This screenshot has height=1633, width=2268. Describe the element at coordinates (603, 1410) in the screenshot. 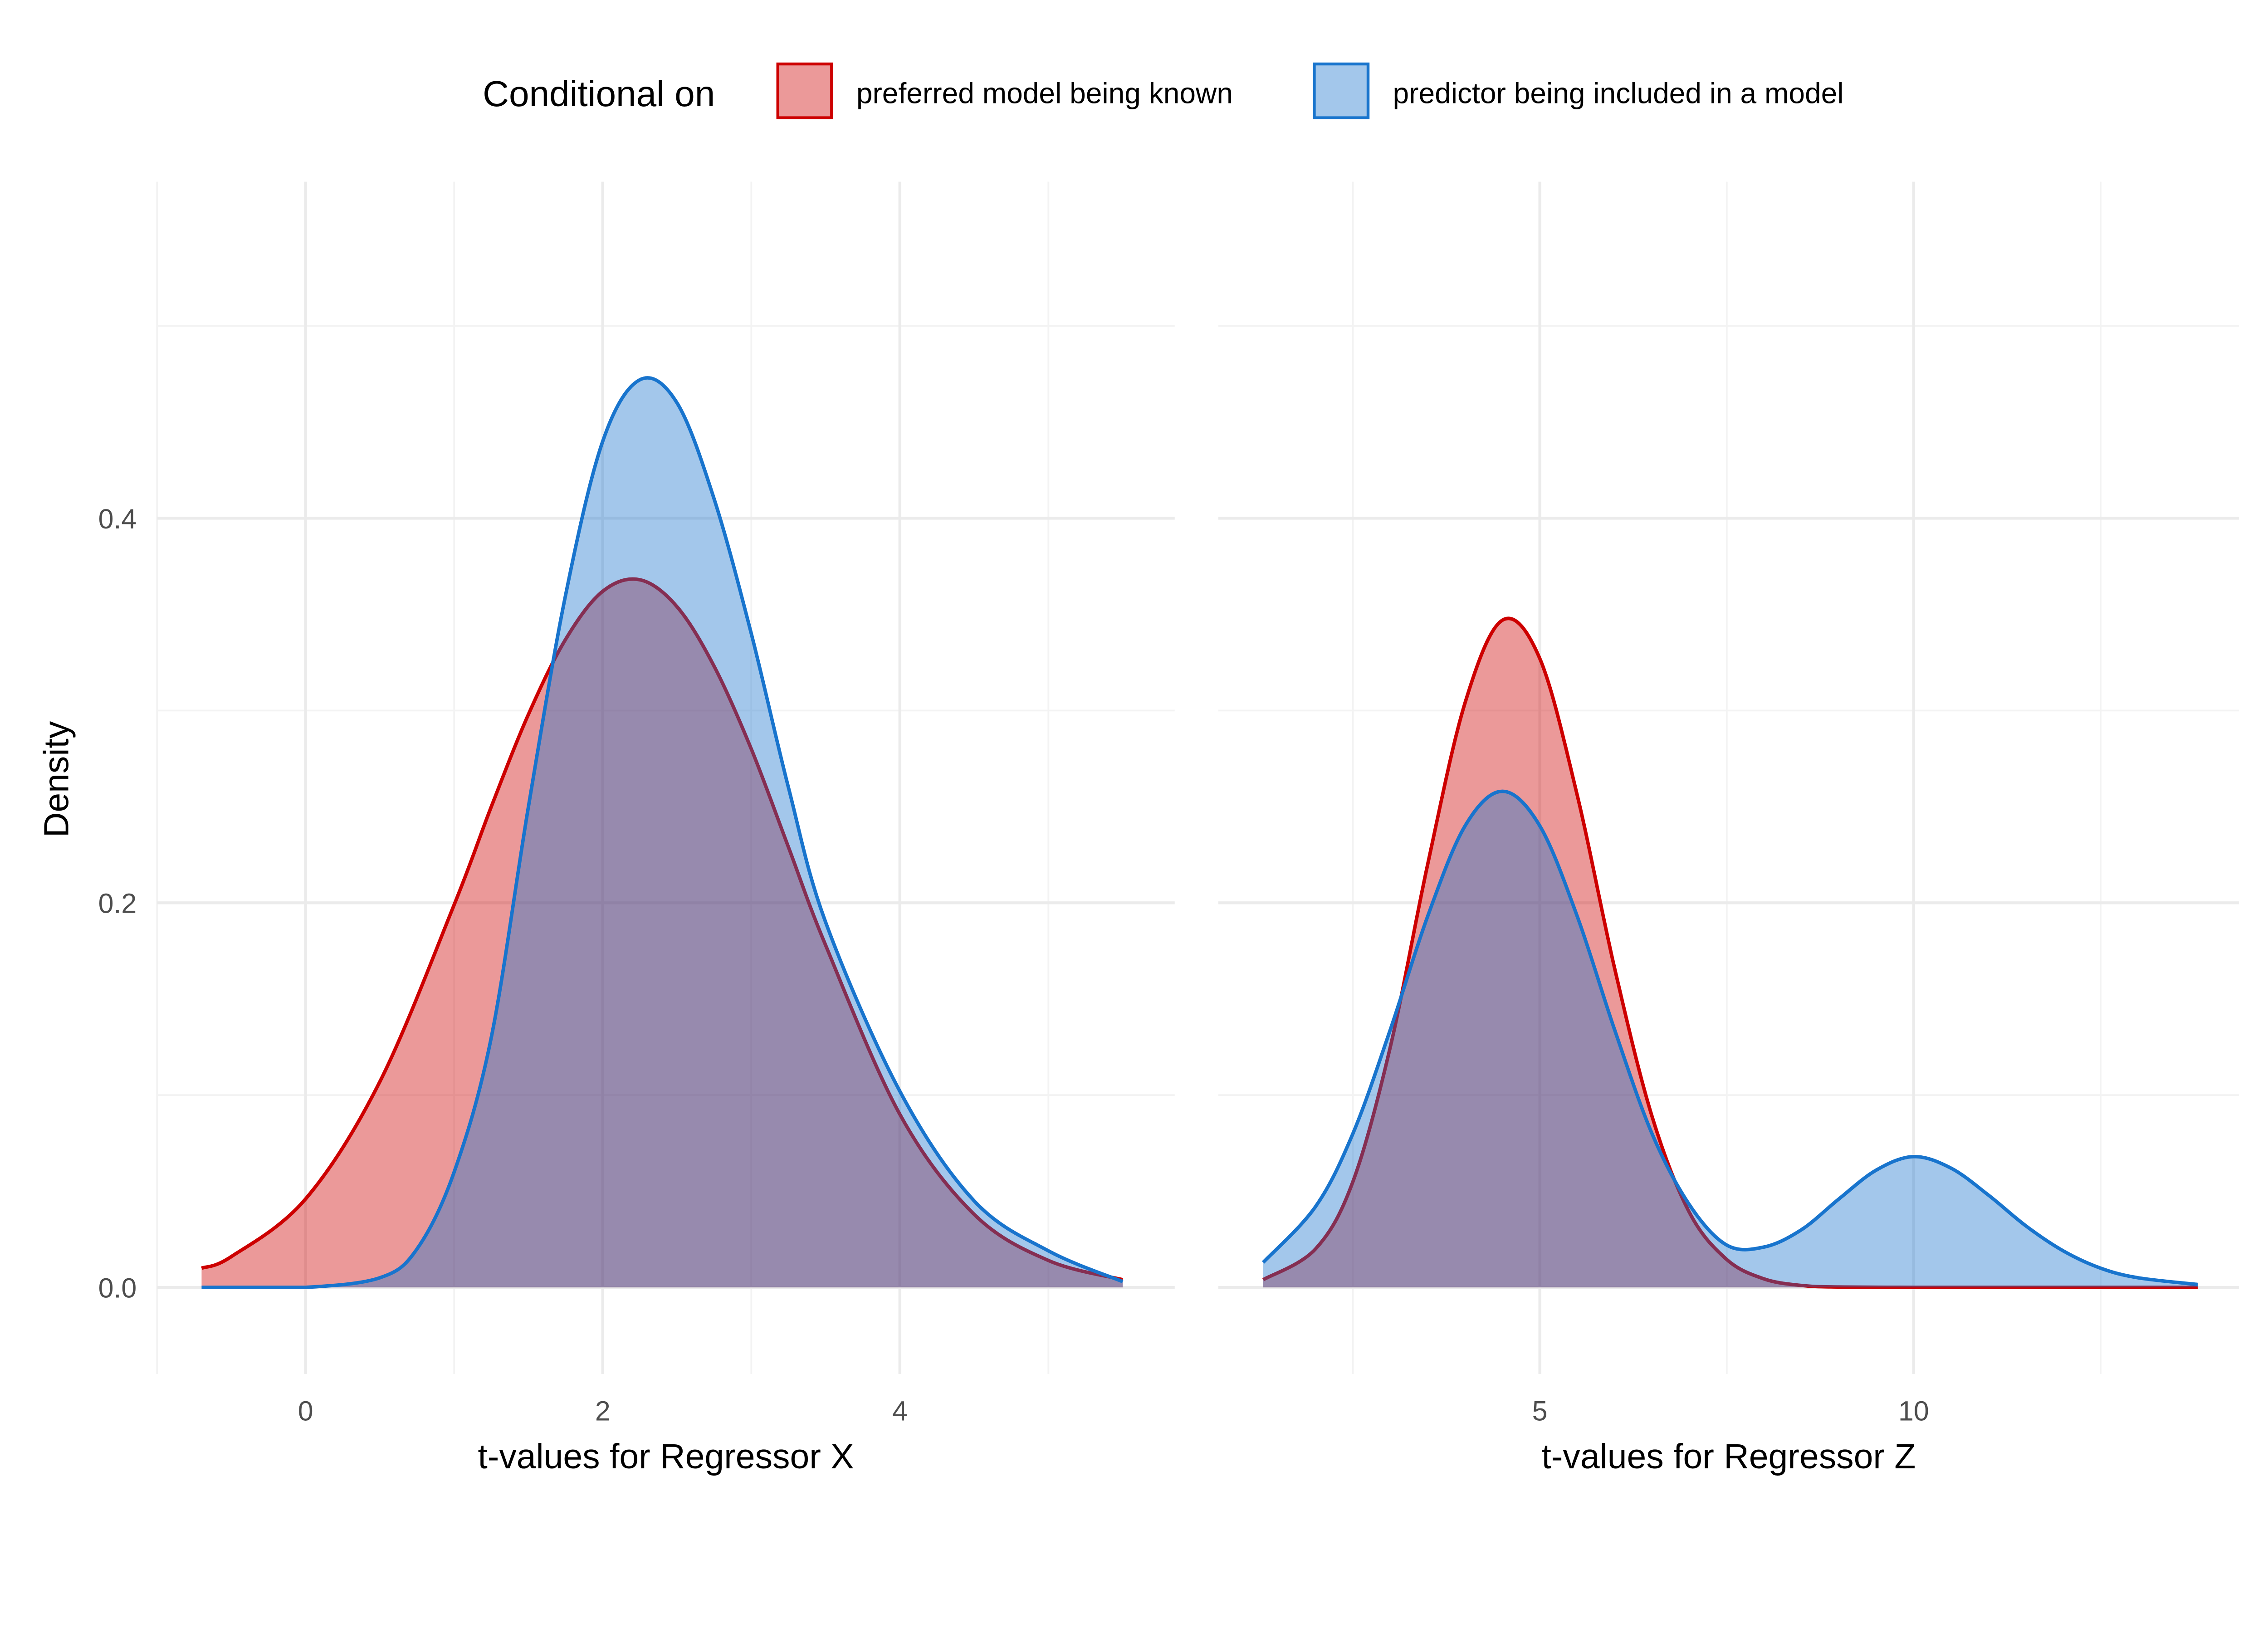

I see `x-tick-label: 2` at that location.